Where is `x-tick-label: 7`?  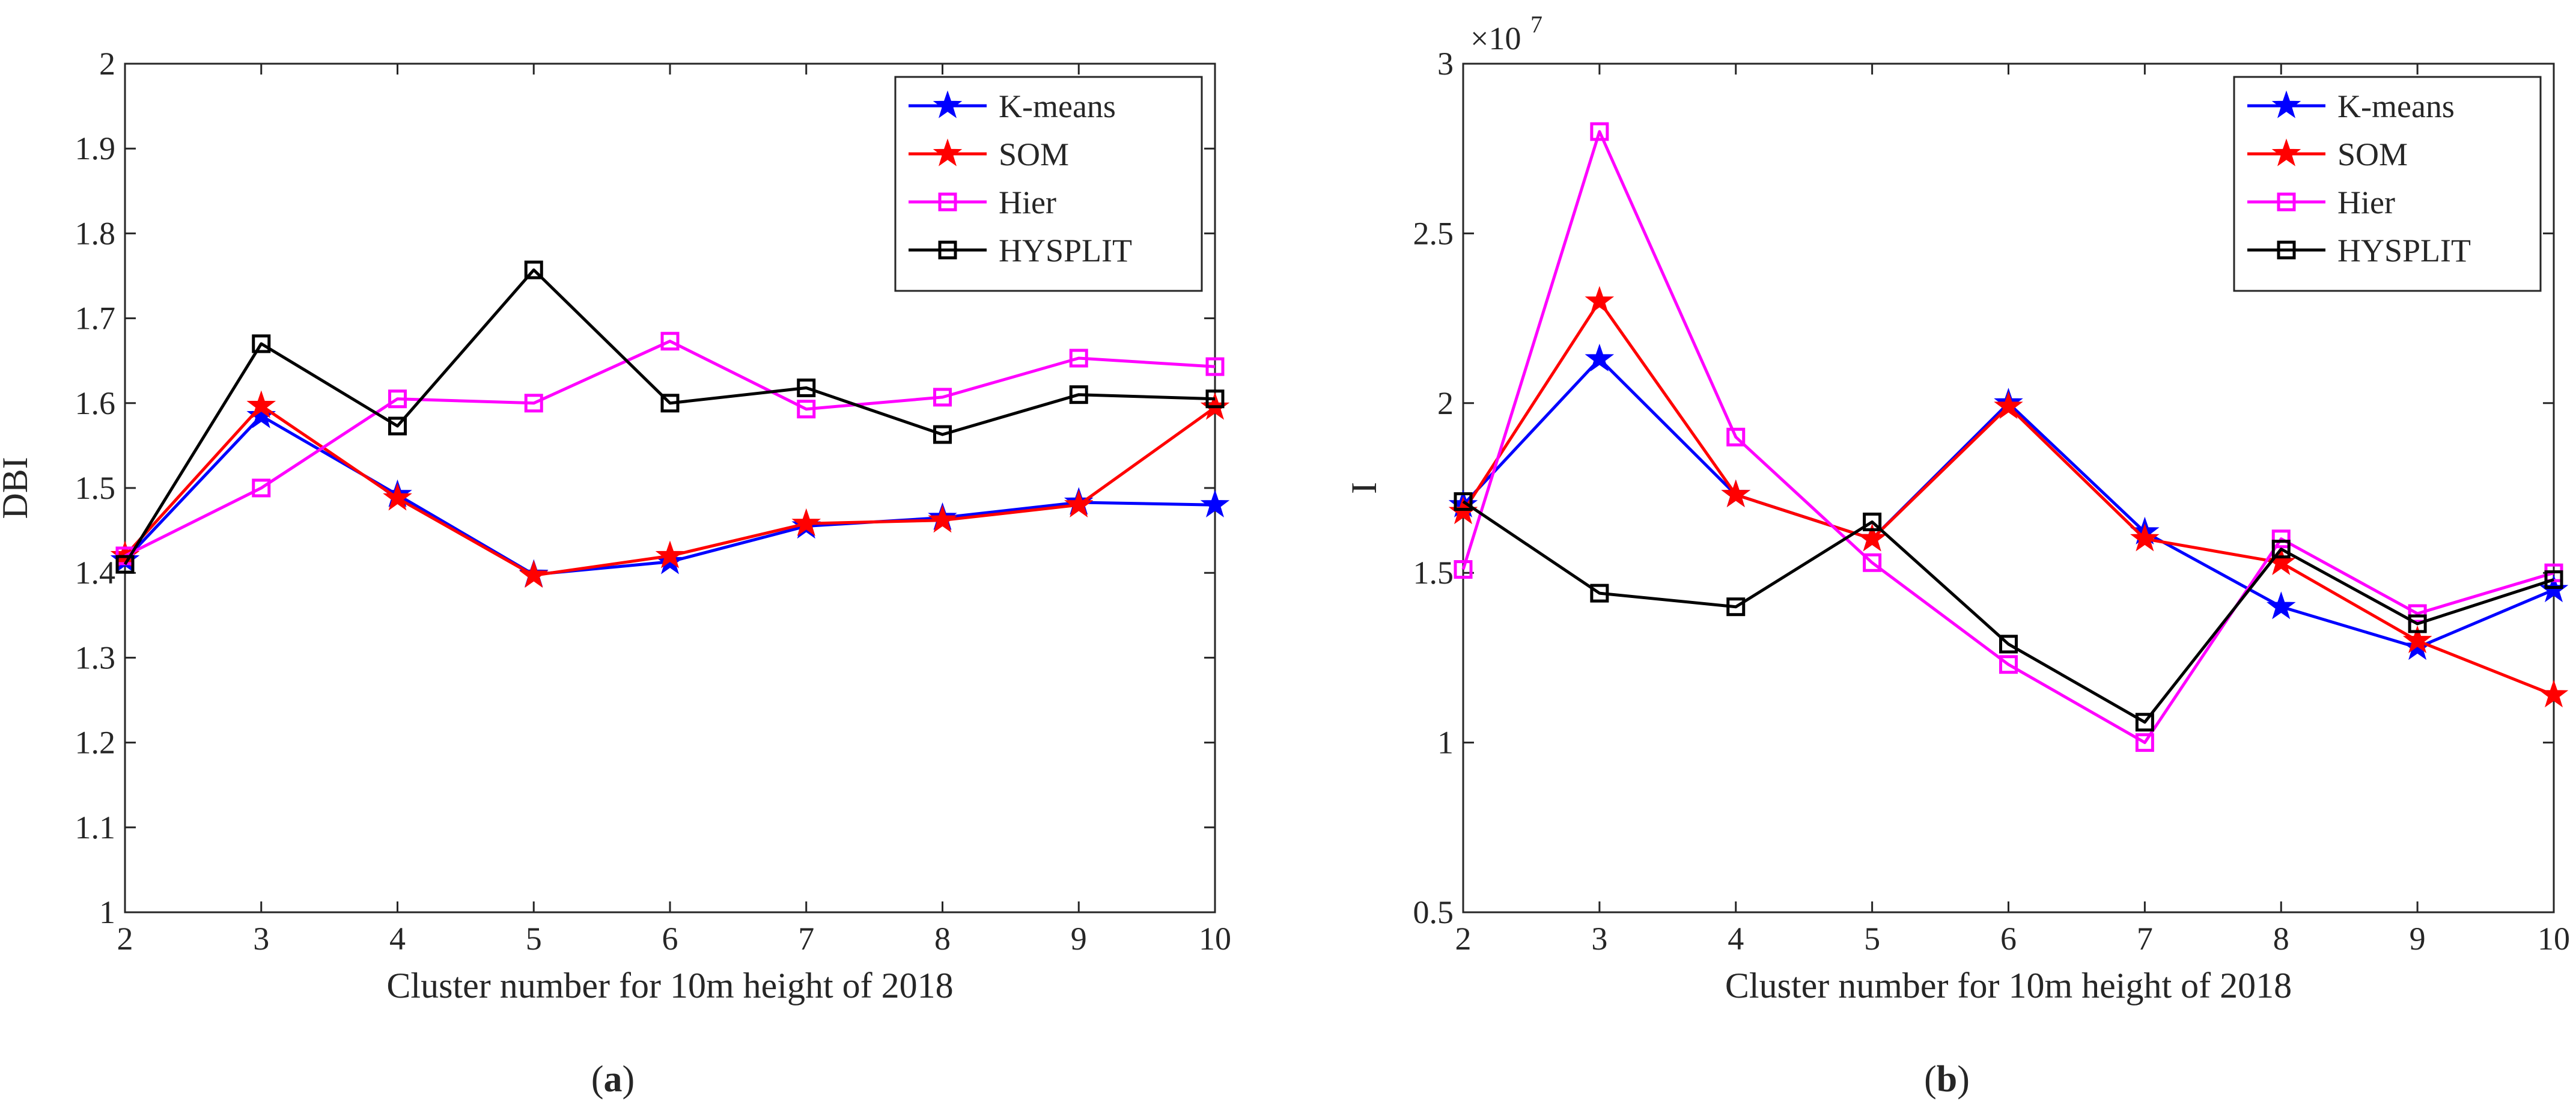 x-tick-label: 7 is located at coordinates (806, 939).